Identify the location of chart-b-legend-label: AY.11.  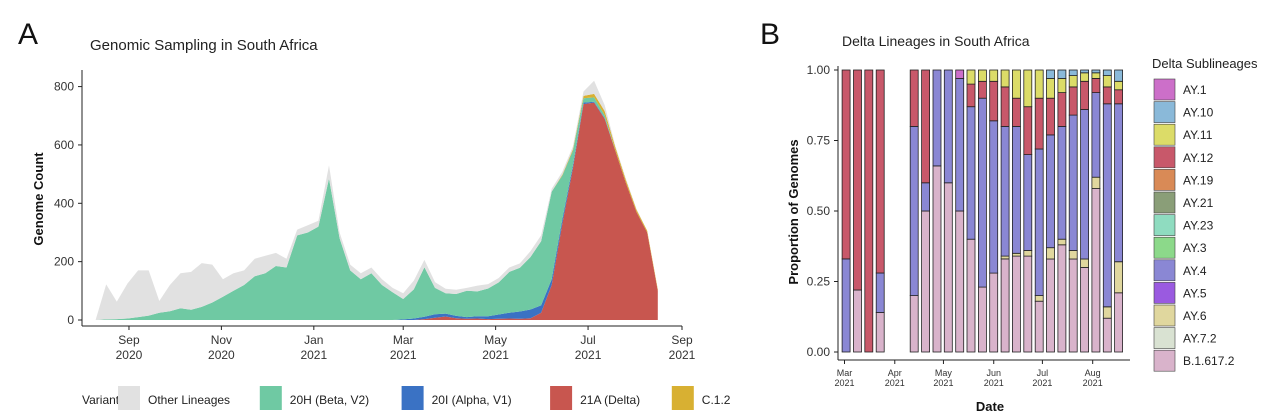
(1198, 135).